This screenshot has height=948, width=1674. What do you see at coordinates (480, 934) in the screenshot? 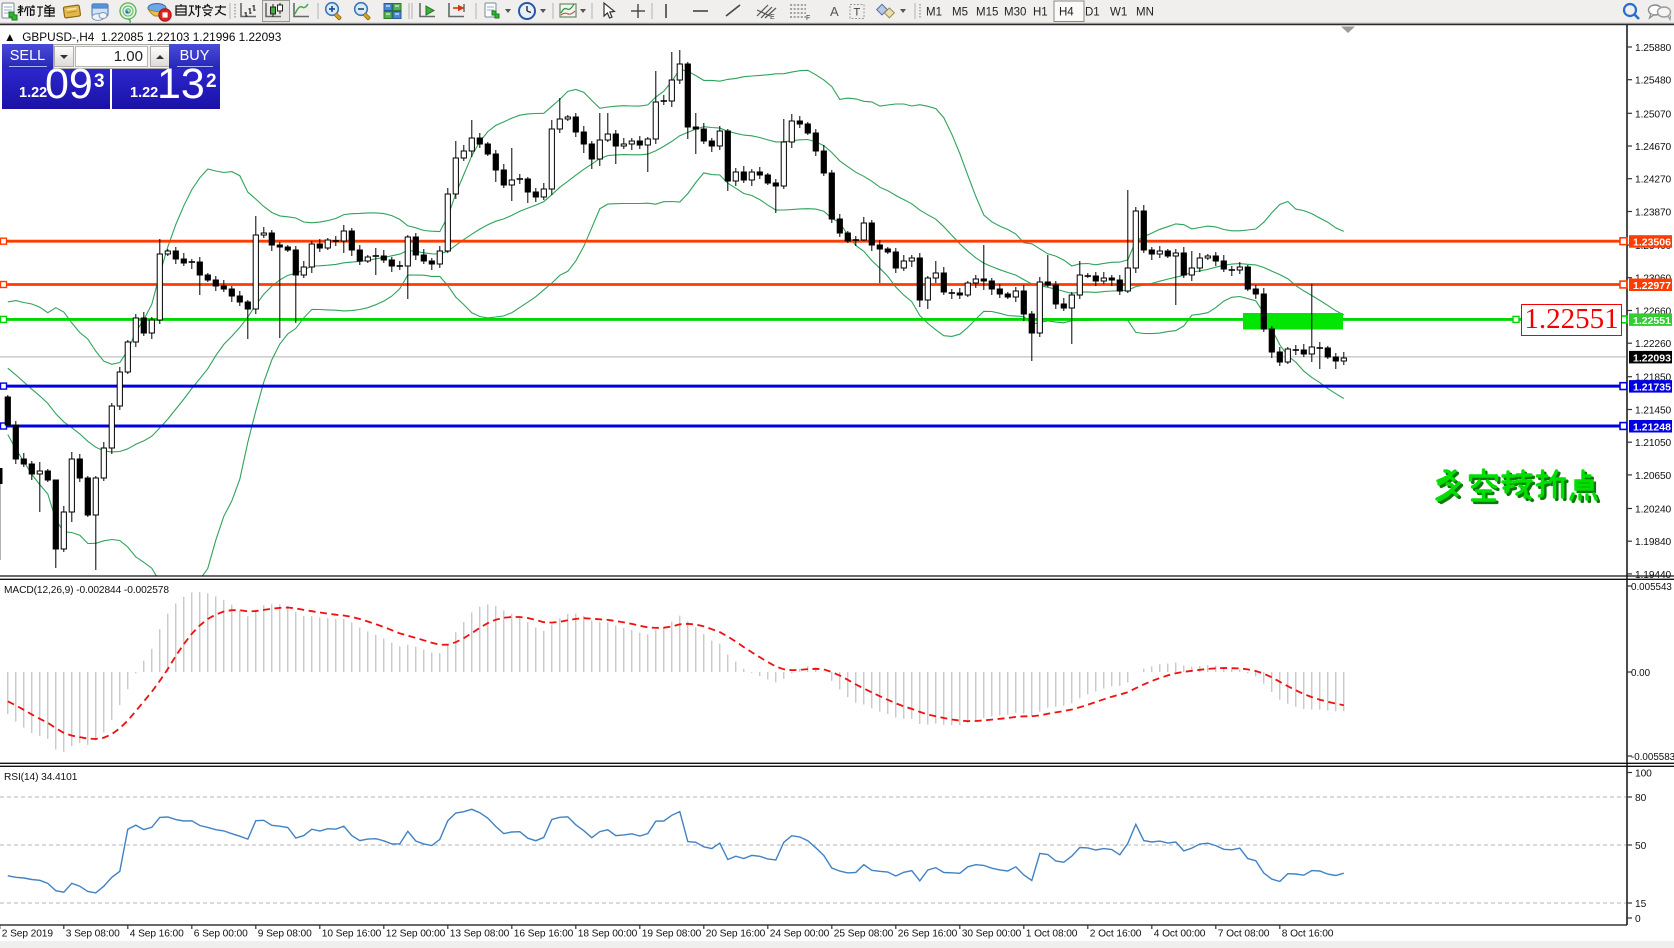
I see `svg-text: 13 Sep 08:00` at bounding box center [480, 934].